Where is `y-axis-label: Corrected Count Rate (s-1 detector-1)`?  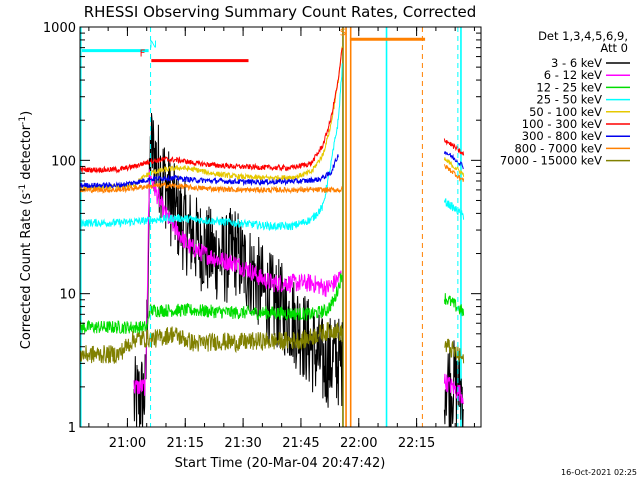
y-axis-label: Corrected Count Rate (s-1 detector-1) is located at coordinates (26, 230).